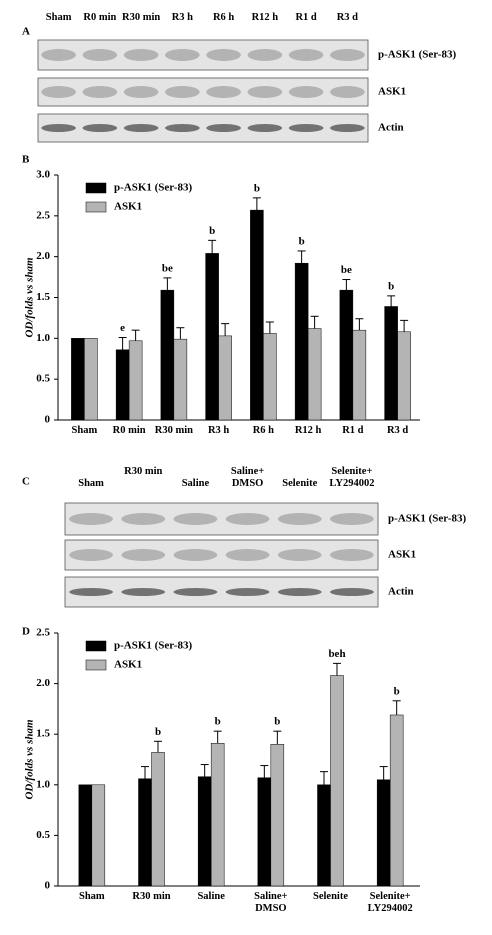  I want to click on x-tick-label: R3 h, so click(218, 430).